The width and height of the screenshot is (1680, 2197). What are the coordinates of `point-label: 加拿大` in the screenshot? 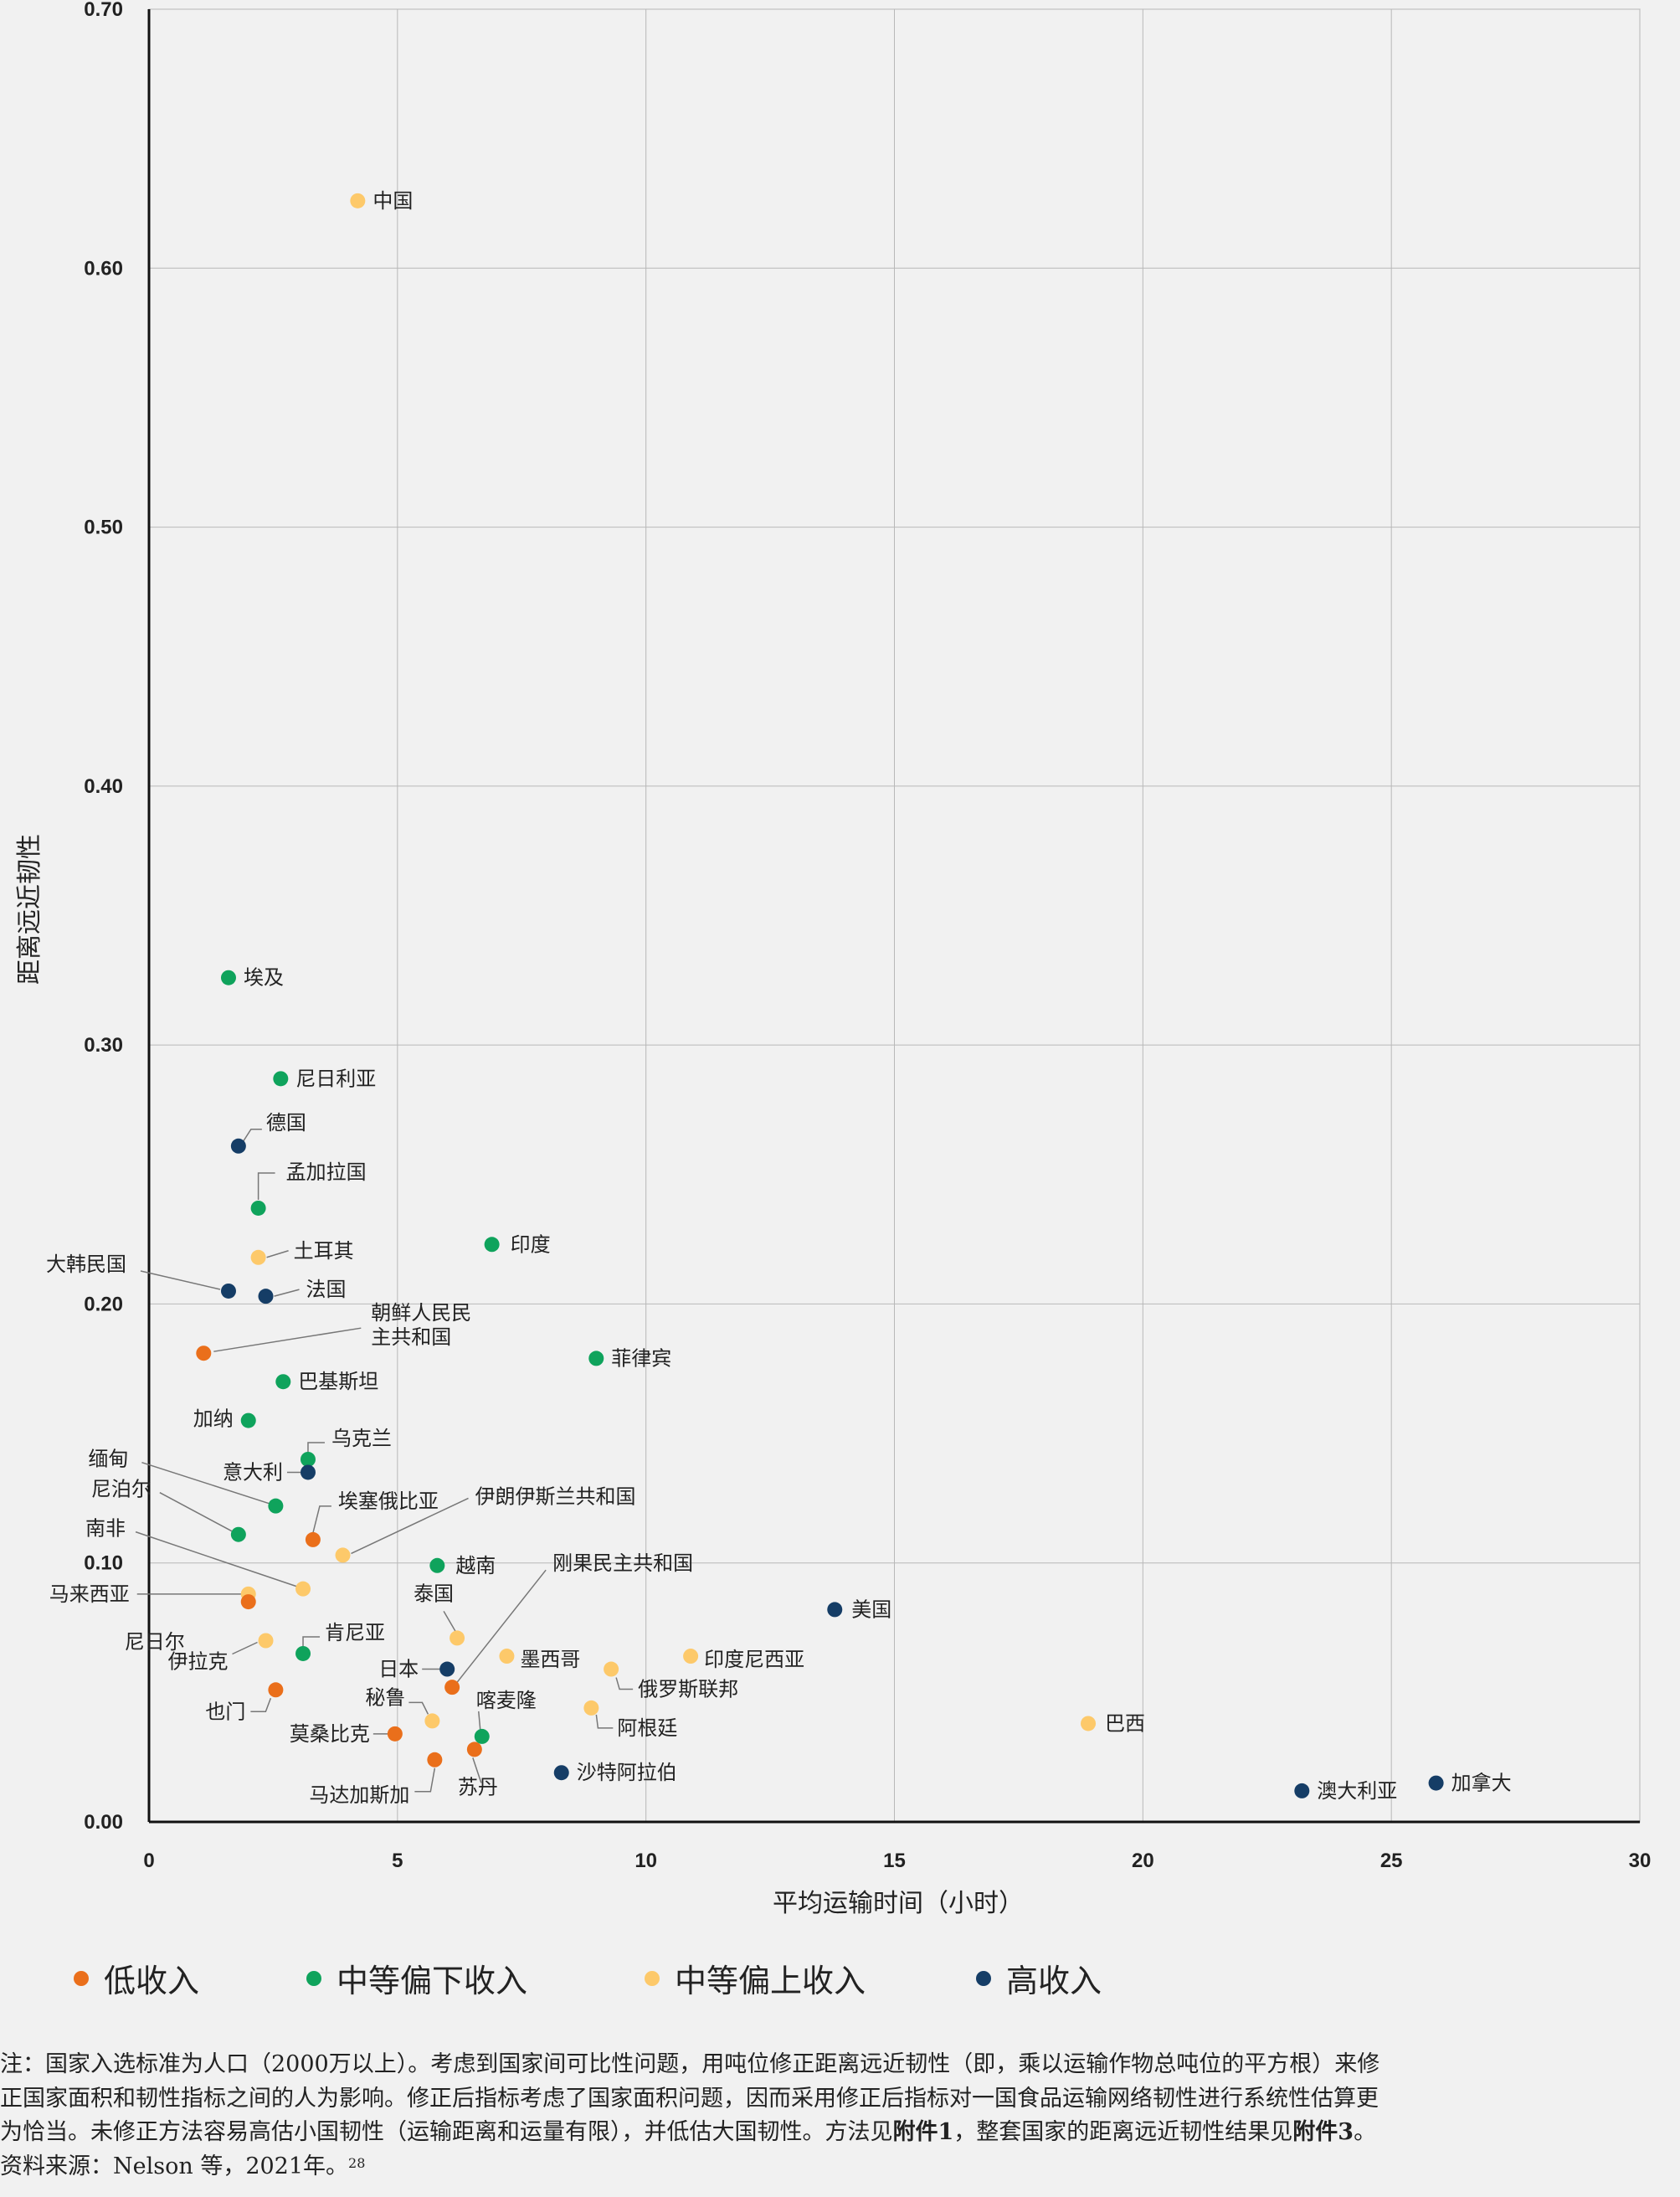 It's located at (1481, 1783).